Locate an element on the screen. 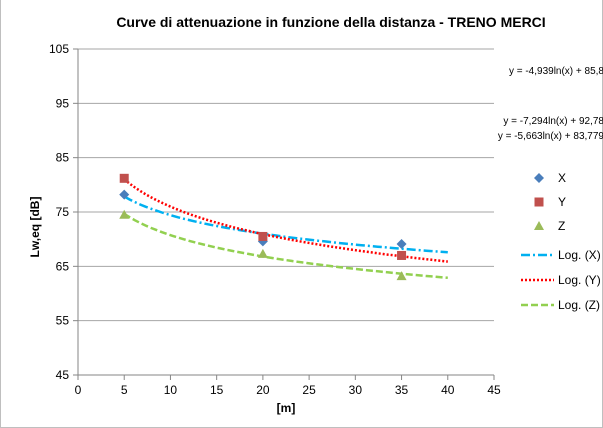 This screenshot has width=603, height=428. legend-marker-y is located at coordinates (539, 202).